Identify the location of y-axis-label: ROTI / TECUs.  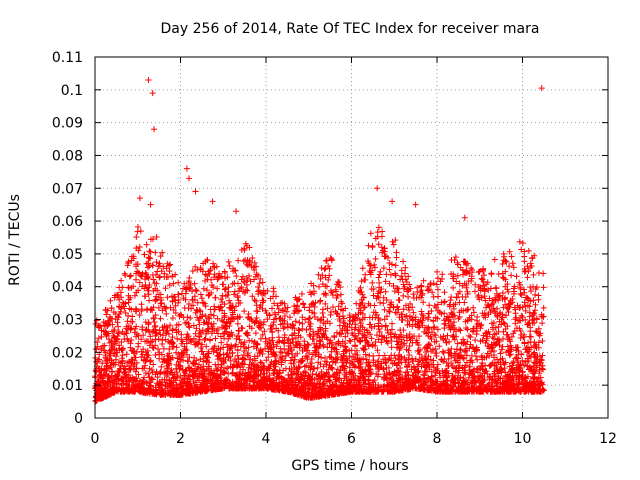
(15, 240).